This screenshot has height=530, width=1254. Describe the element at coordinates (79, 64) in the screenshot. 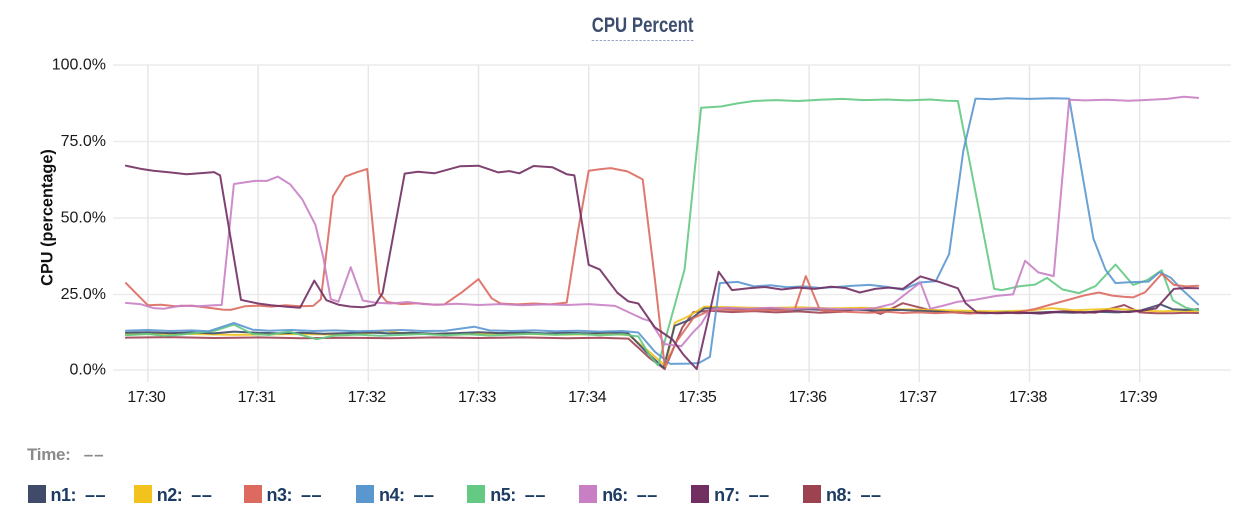

I see `svg-text: 100.0%` at that location.